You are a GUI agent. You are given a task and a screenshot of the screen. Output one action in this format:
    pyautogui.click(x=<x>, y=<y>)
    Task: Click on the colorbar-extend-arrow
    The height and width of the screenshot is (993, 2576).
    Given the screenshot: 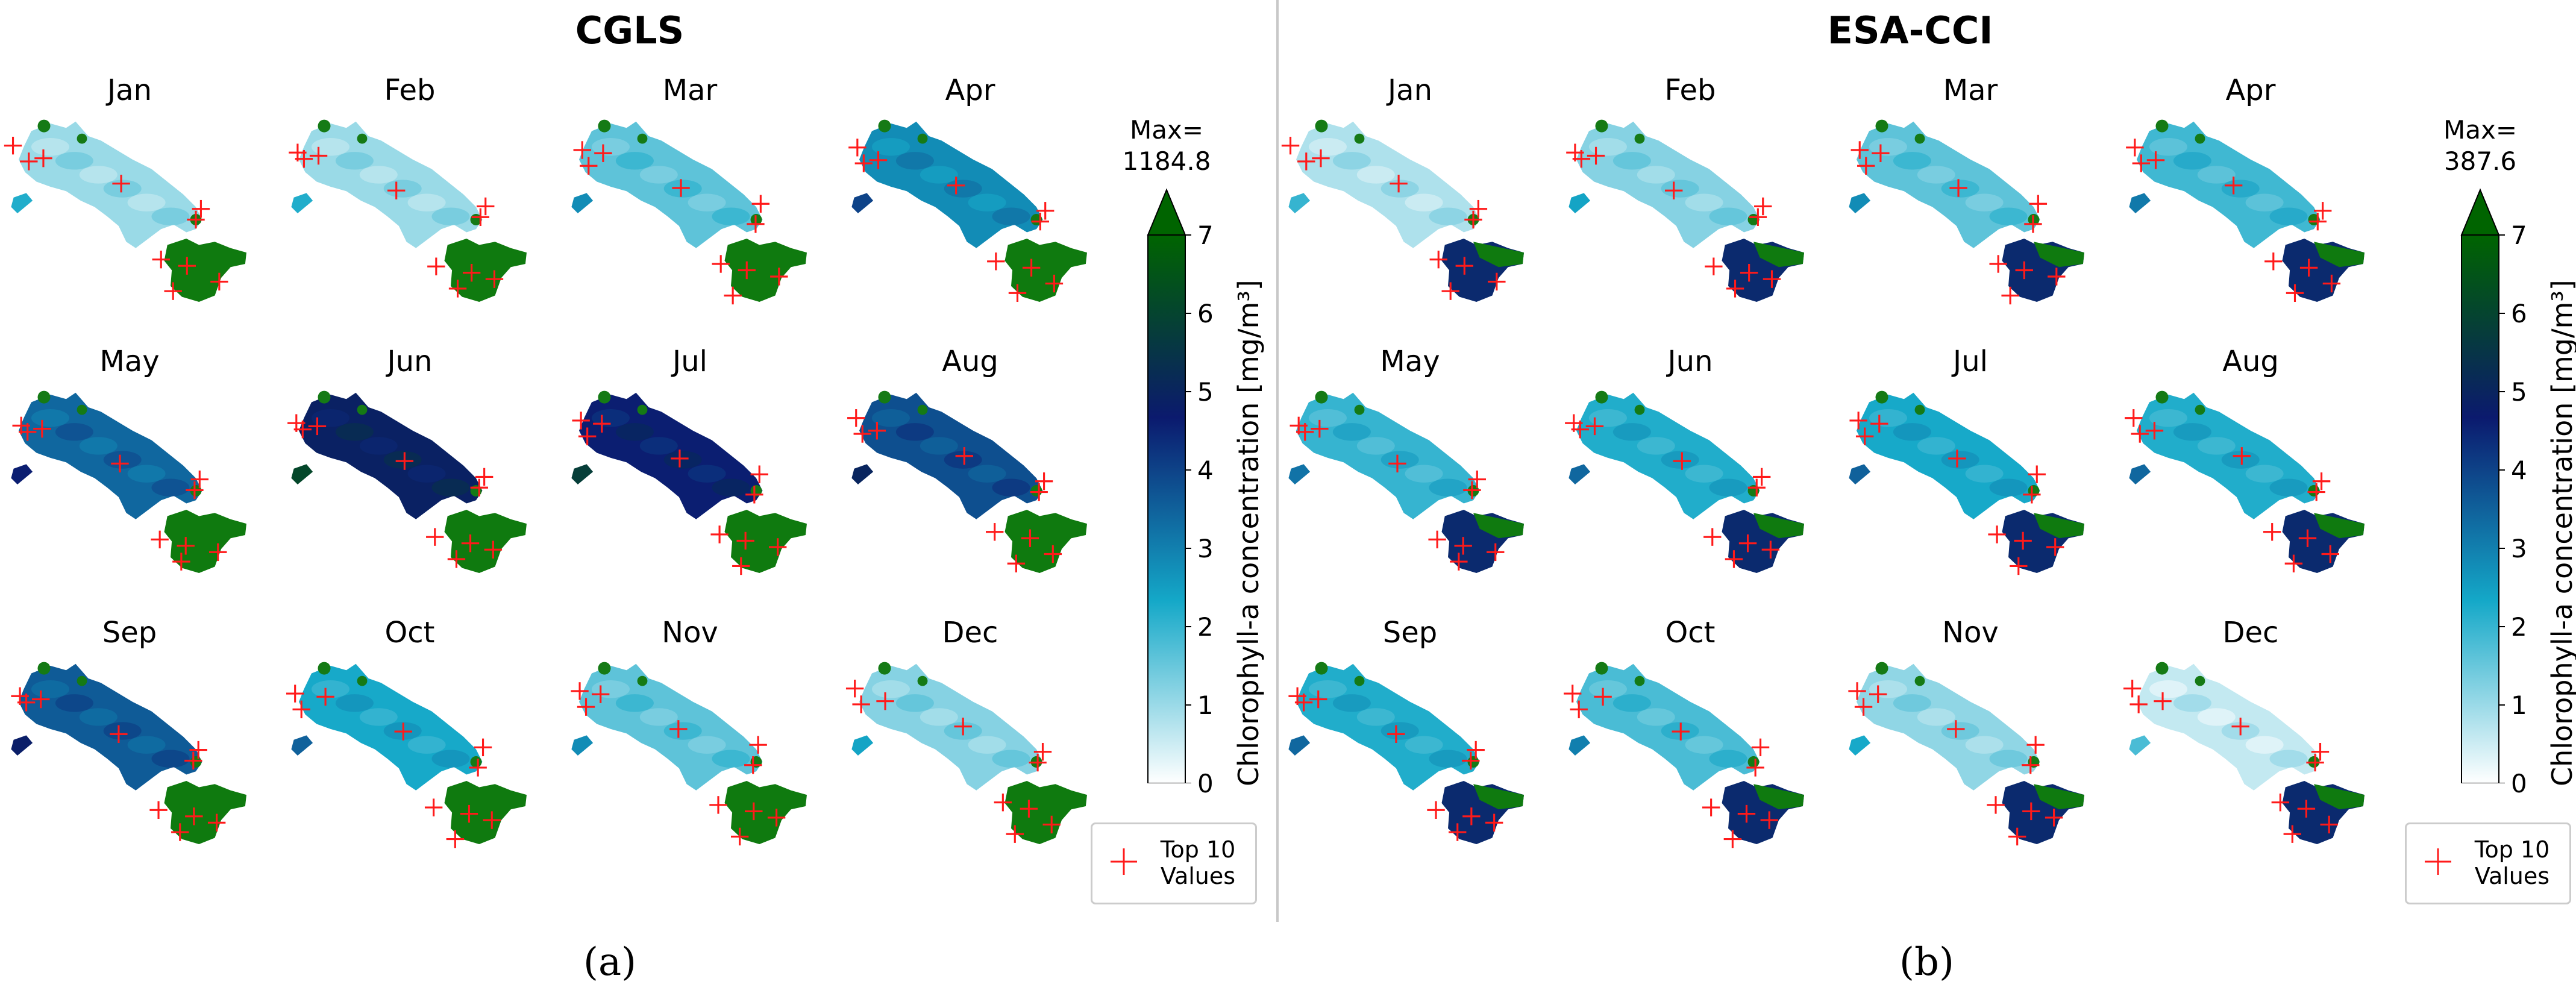 What is the action you would take?
    pyautogui.click(x=2480, y=212)
    